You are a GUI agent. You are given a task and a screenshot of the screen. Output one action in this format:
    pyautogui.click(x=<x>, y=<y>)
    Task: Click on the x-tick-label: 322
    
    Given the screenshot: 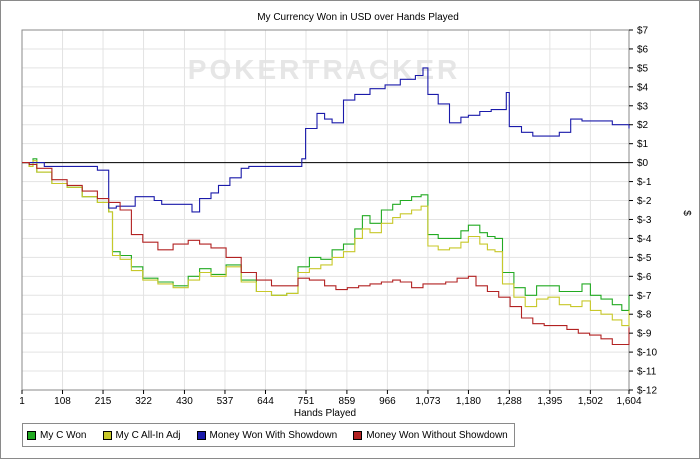 What is the action you would take?
    pyautogui.click(x=143, y=401)
    